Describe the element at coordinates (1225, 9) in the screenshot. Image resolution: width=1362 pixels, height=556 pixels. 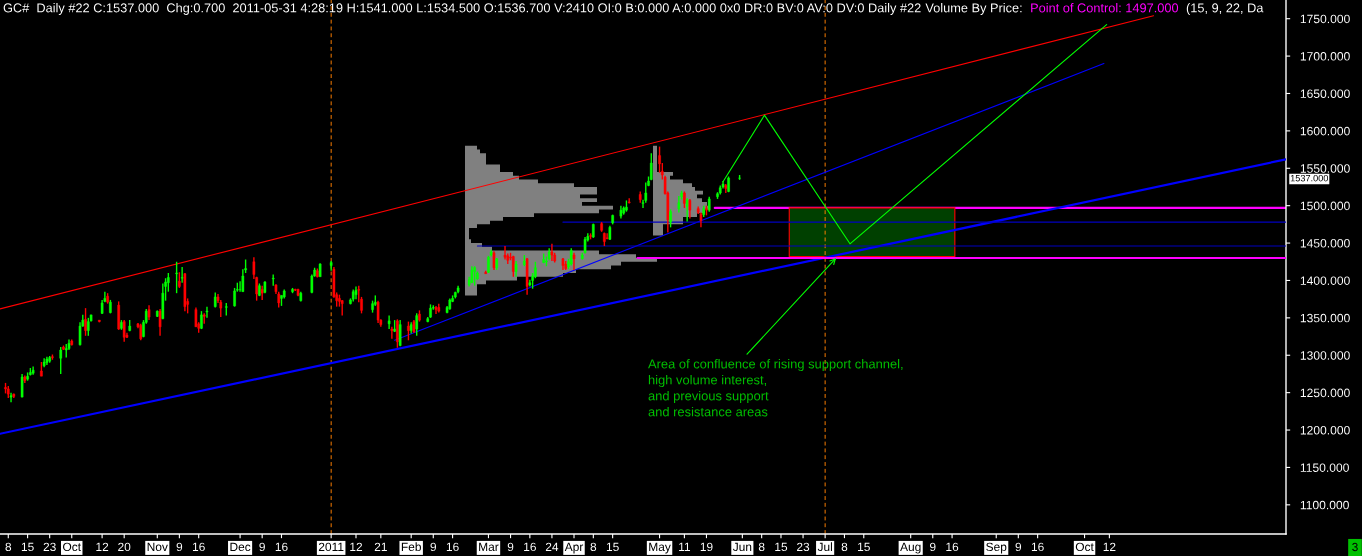
I see `annotation: (15, 9, 22, Da` at that location.